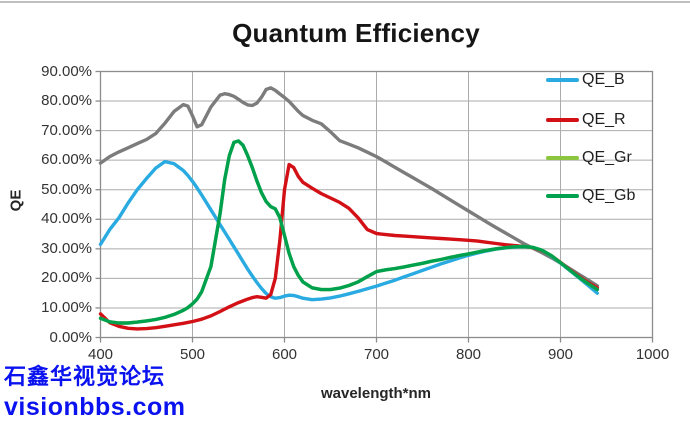 The width and height of the screenshot is (690, 428). I want to click on legend-swatch-qe-b, so click(562, 80).